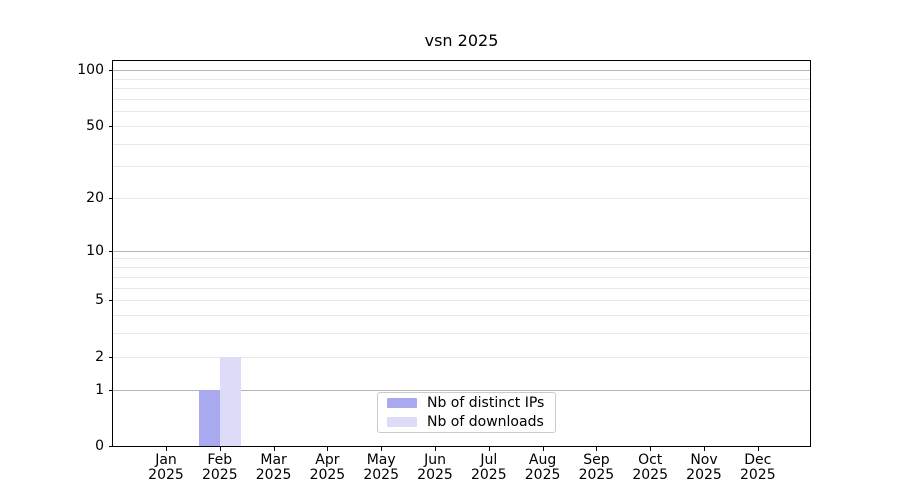 This screenshot has height=500, width=900. What do you see at coordinates (542, 467) in the screenshot?
I see `x-tick-label: Aug 2025` at bounding box center [542, 467].